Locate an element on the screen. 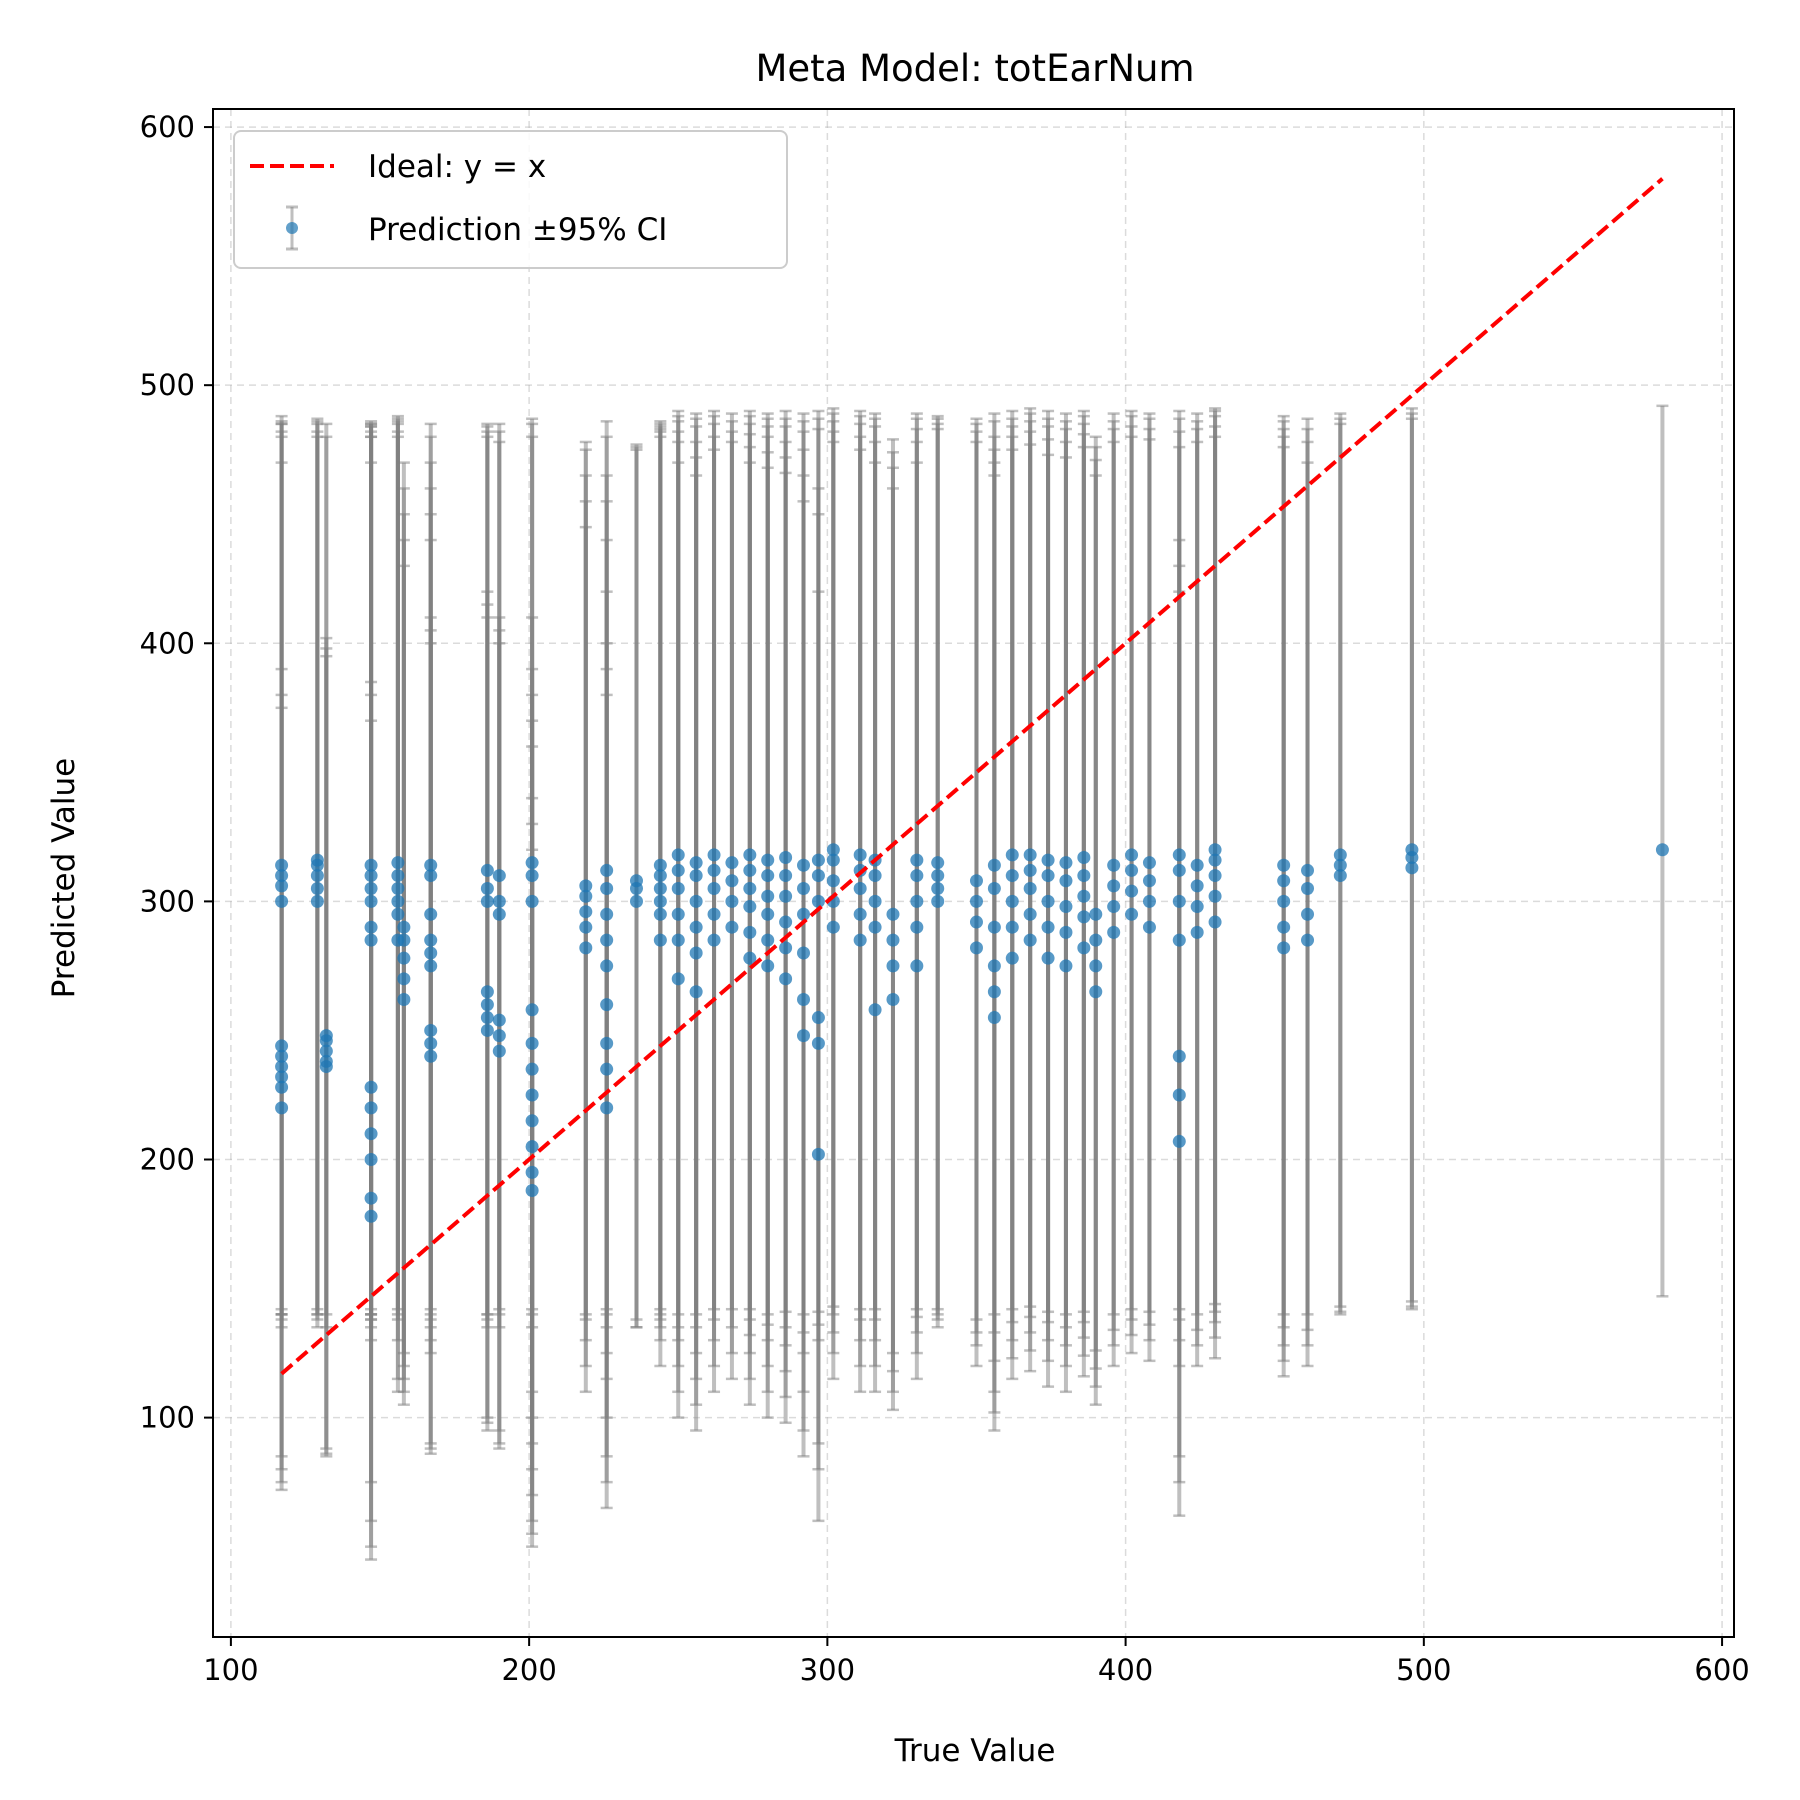 Image resolution: width=1800 pixels, height=1800 pixels. legend-box is located at coordinates (510, 199).